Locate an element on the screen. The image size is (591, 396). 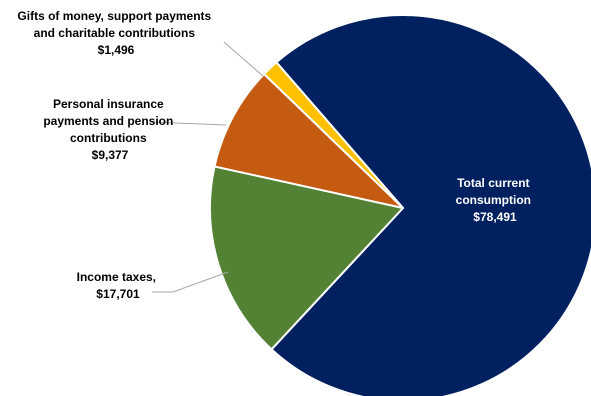
leader-lines is located at coordinates (206, 167).